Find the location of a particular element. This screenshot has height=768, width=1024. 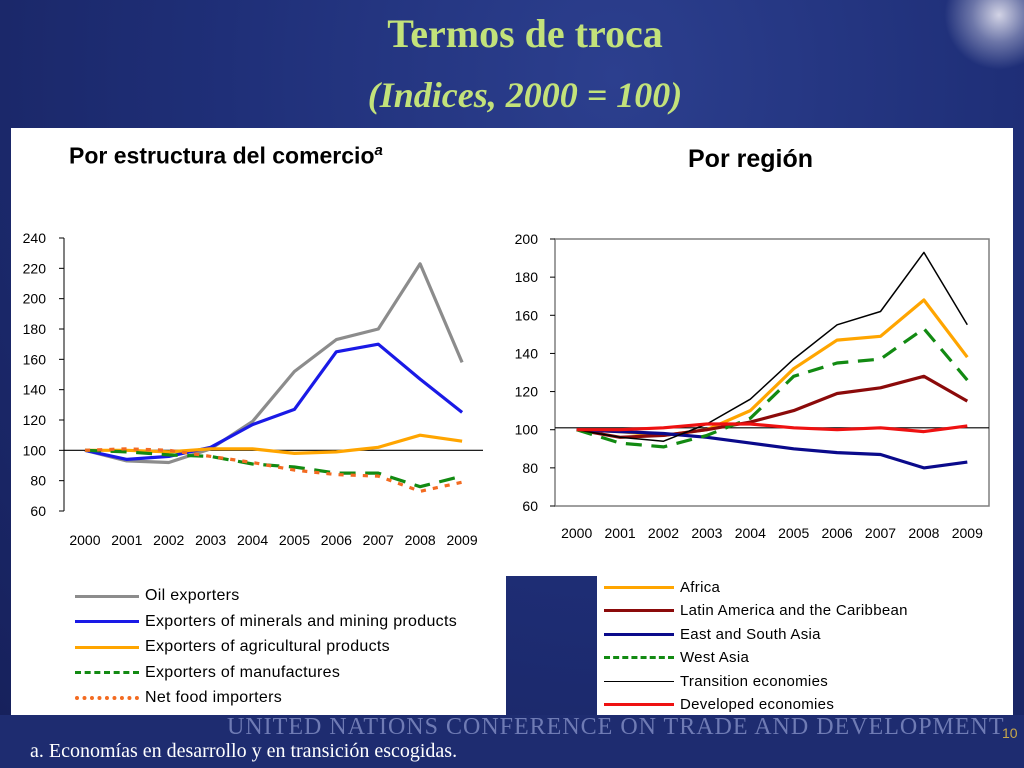

legend-label: Exporters of manufactures is located at coordinates (243, 672).